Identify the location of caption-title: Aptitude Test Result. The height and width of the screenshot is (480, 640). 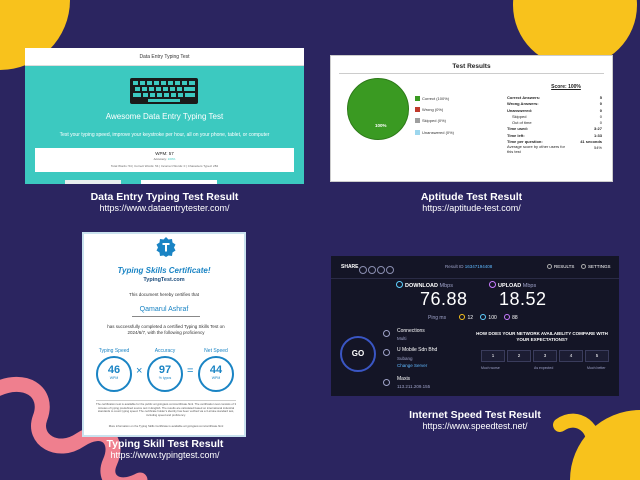
(471, 197).